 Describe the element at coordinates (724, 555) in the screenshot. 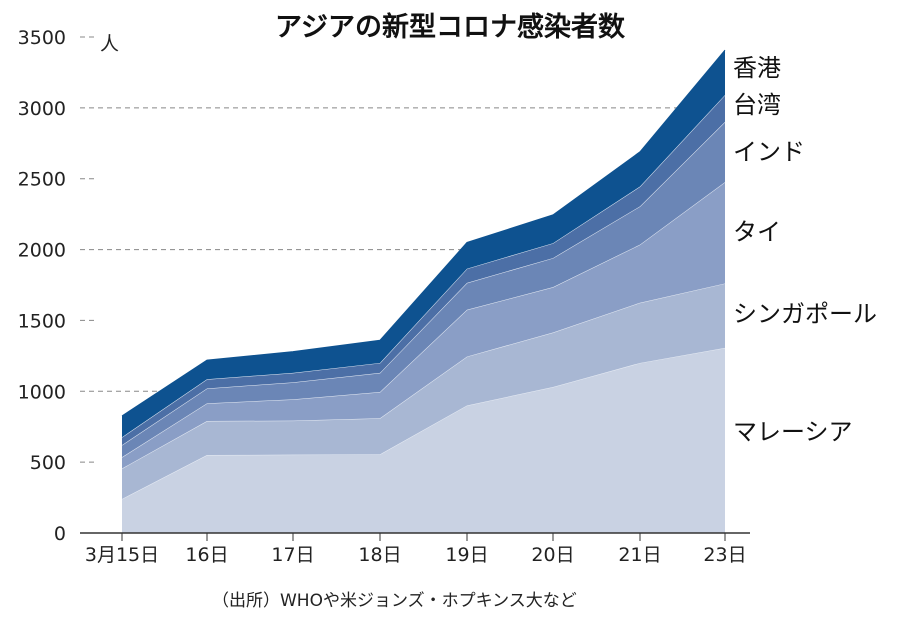

I see `x-tick-label: 23日` at that location.